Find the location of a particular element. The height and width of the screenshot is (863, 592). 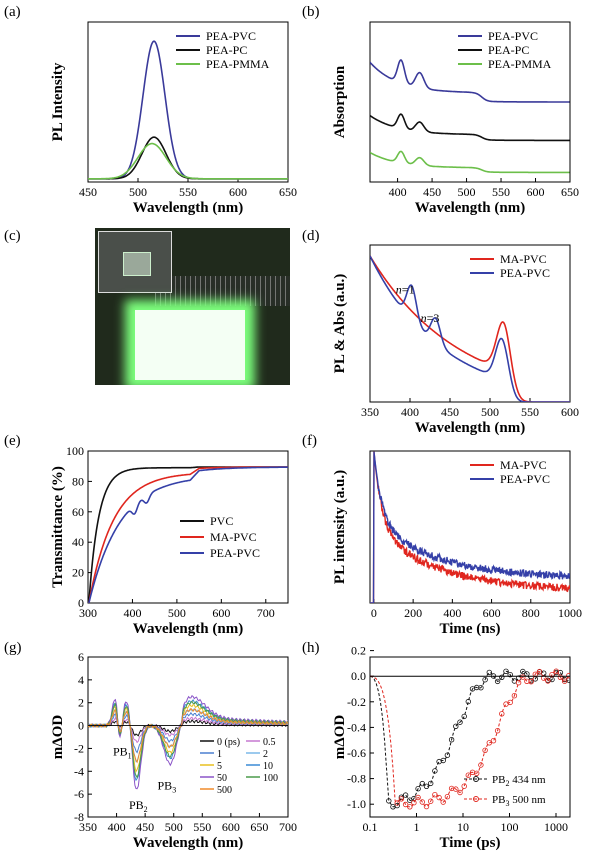

legend-label-g: 5 is located at coordinates (219, 766).